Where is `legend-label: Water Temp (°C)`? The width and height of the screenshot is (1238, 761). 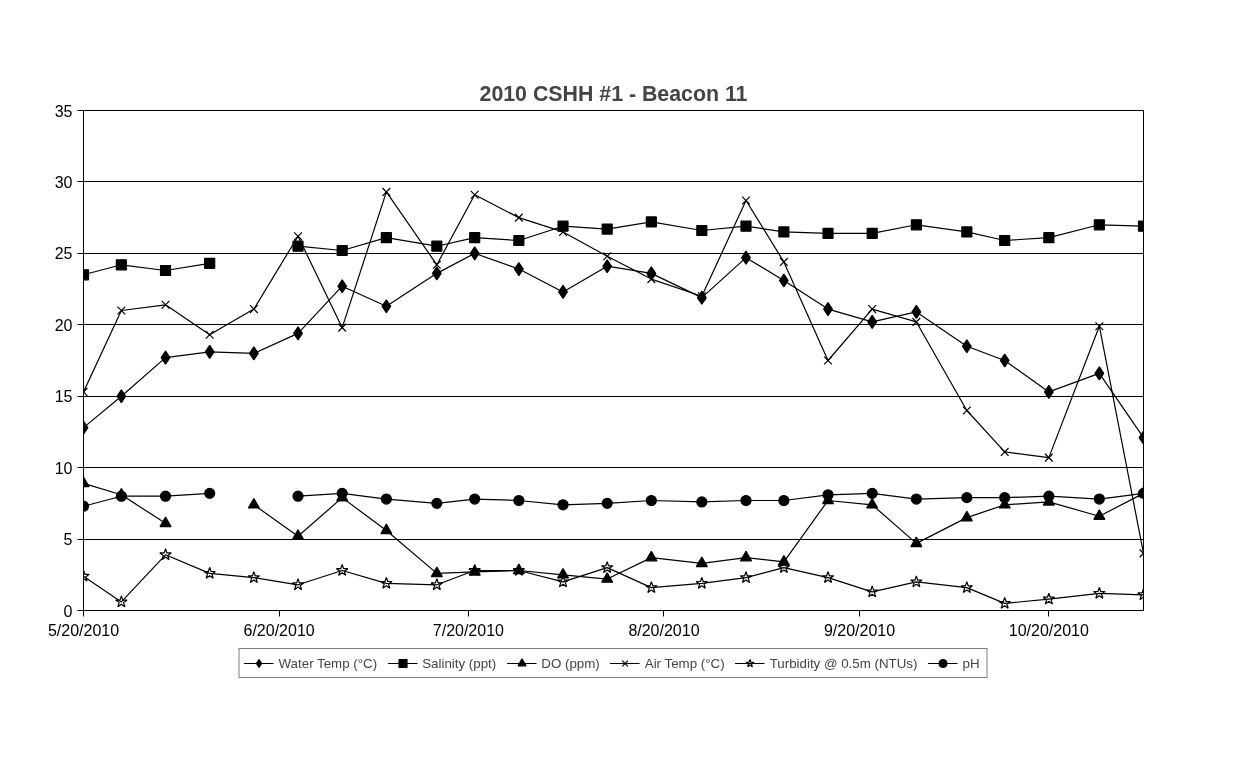 legend-label: Water Temp (°C) is located at coordinates (328, 663).